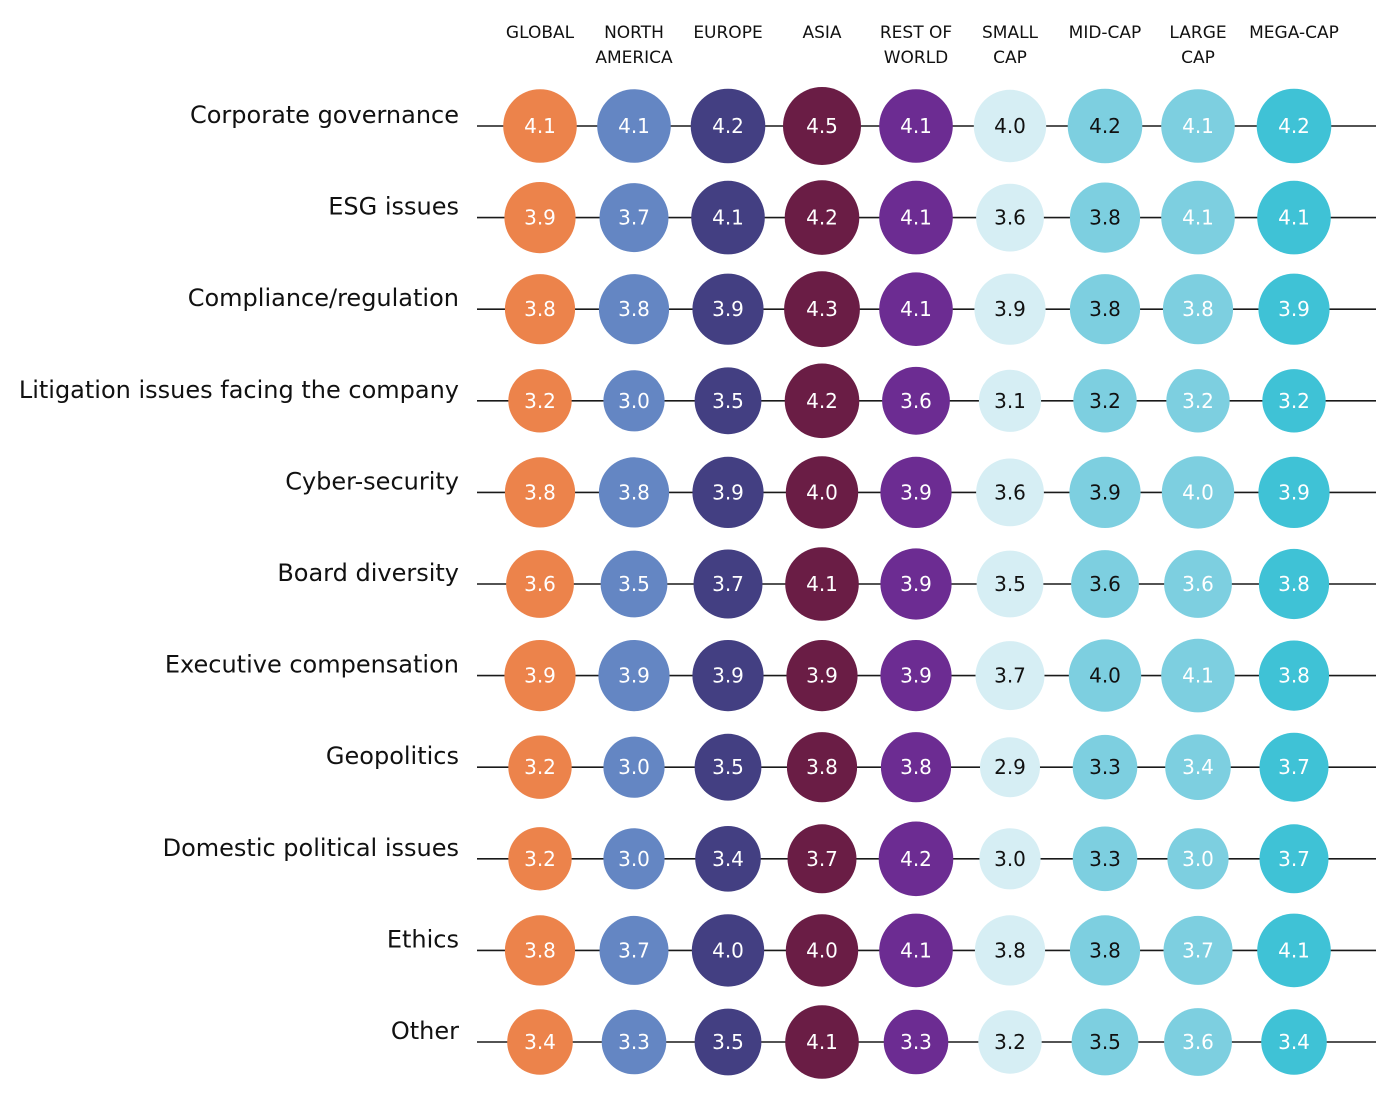  I want to click on column-header-line: MID-CAP, so click(1105, 33).